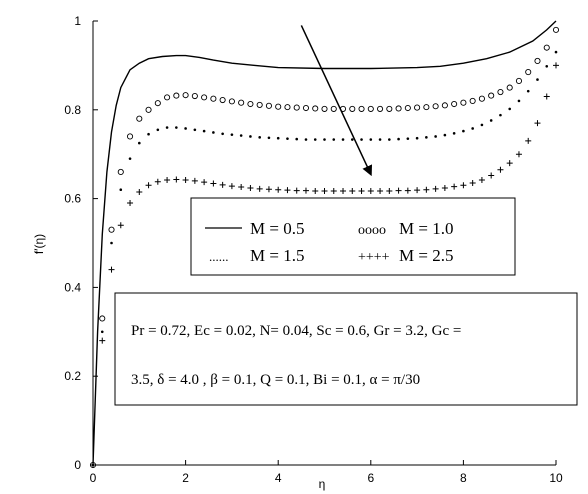 The height and width of the screenshot is (494, 588). Describe the element at coordinates (370, 478) in the screenshot. I see `x-tick-label: 6` at that location.